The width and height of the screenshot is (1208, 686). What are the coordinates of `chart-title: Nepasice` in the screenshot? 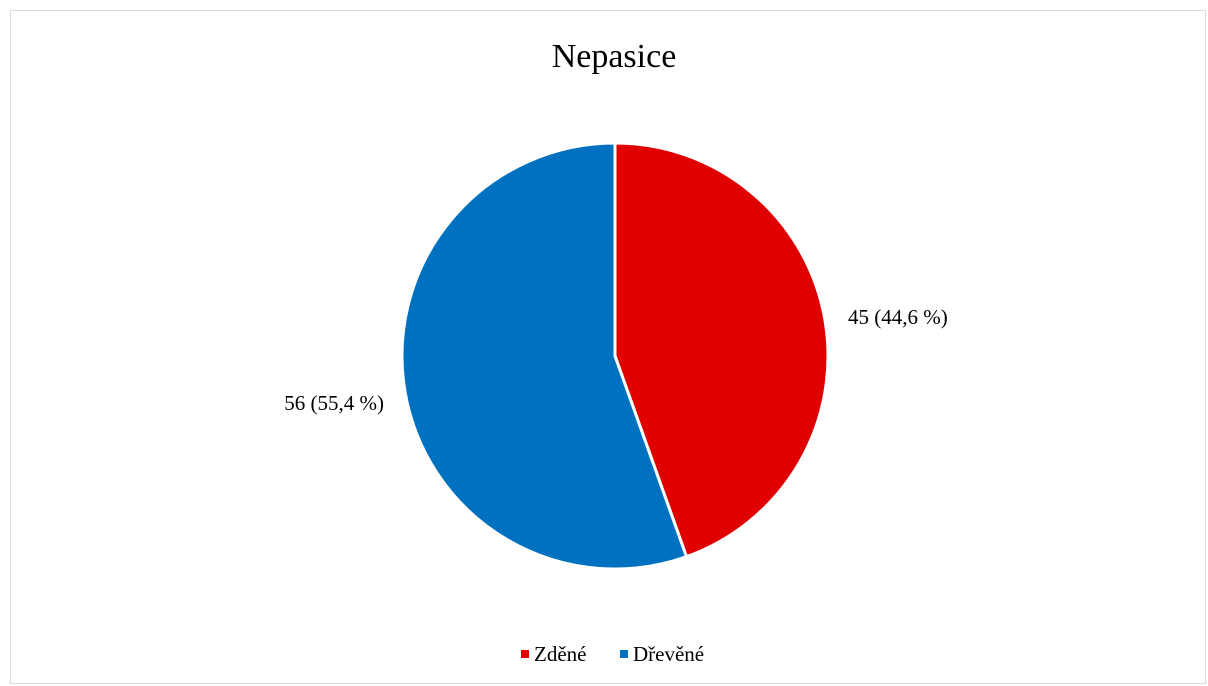 It's located at (614, 56).